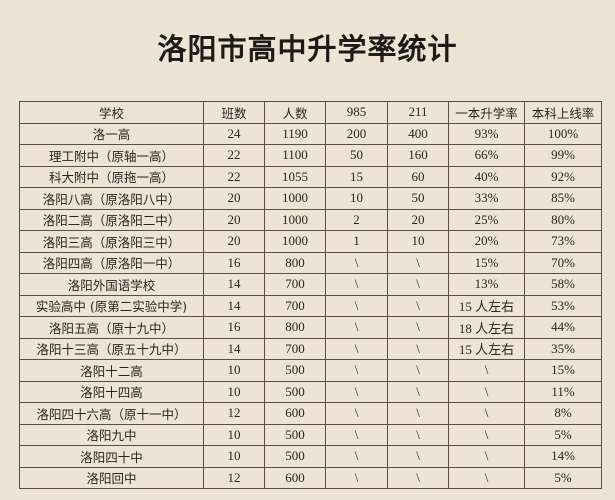  What do you see at coordinates (310, 262) in the screenshot?
I see `table-row: 洛阳四高（原洛阳一中） 16 800 \ \ 15% 70%` at bounding box center [310, 262].